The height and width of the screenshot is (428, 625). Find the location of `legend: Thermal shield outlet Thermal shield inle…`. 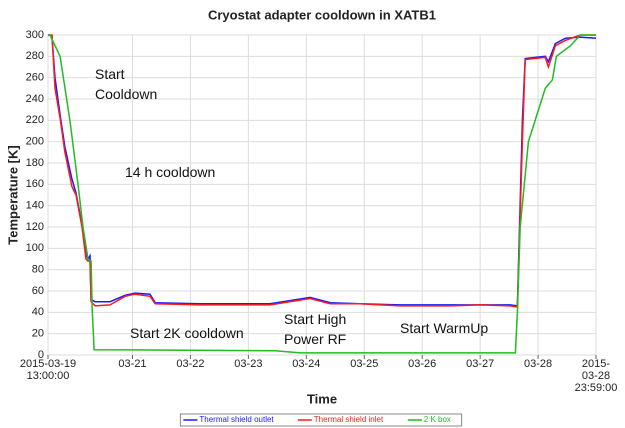

legend: Thermal shield outlet Thermal shield inle… is located at coordinates (321, 420).